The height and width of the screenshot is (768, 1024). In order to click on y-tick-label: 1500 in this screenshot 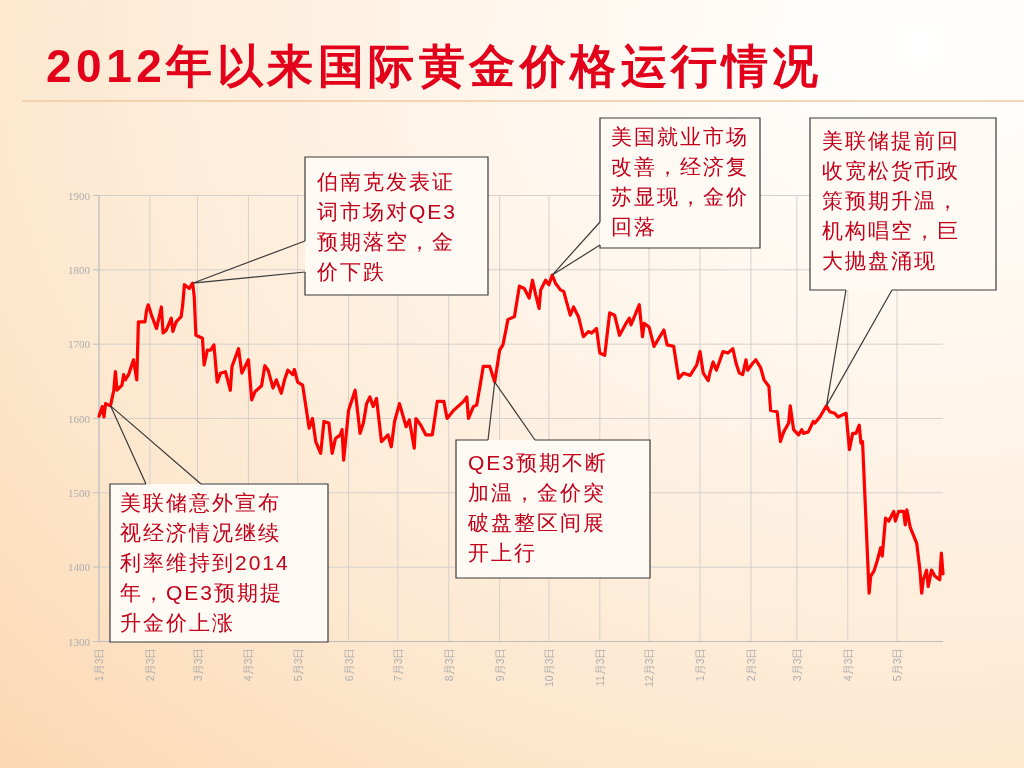, I will do `click(79, 492)`.